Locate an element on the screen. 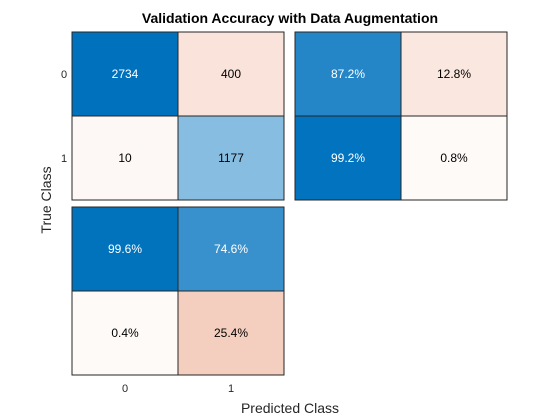 Image resolution: width=560 pixels, height=420 pixels. row-summary-cell-label-0-0: 87.2% is located at coordinates (348, 74).